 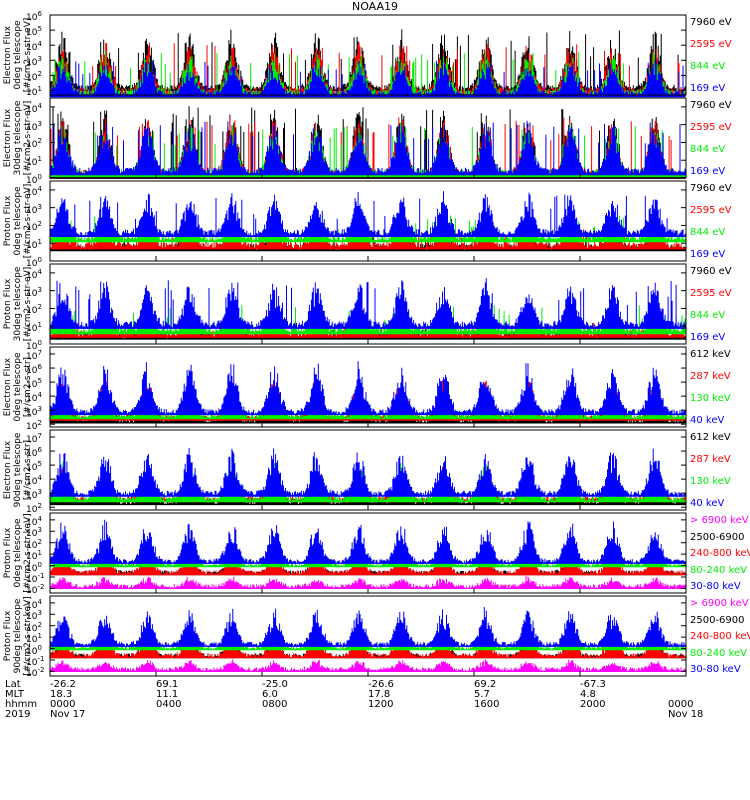 I want to click on x-axis-row-label: 2019, so click(x=18, y=714).